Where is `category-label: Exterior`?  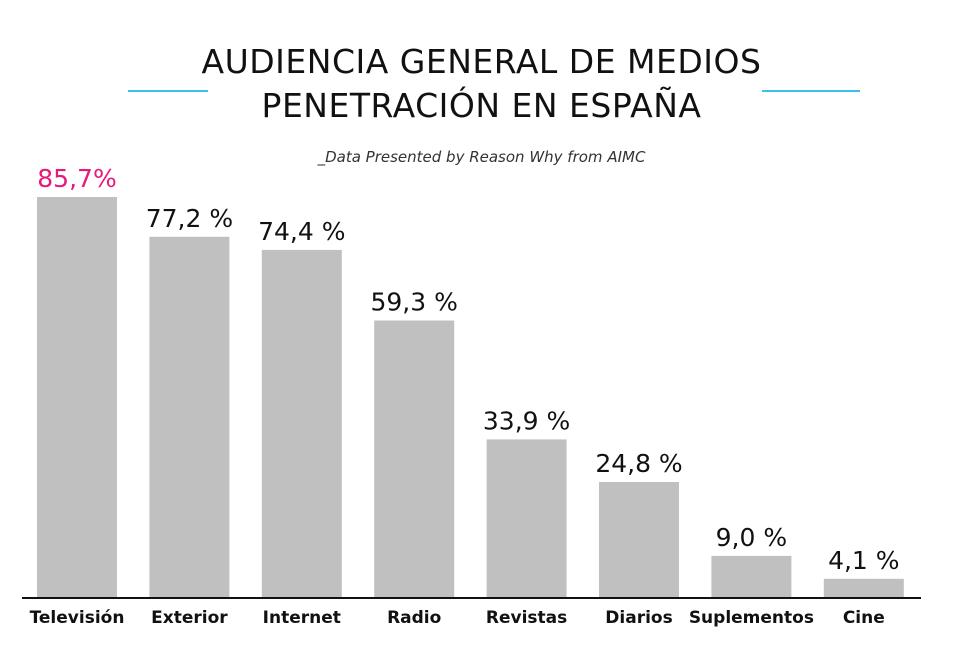 category-label: Exterior is located at coordinates (189, 618).